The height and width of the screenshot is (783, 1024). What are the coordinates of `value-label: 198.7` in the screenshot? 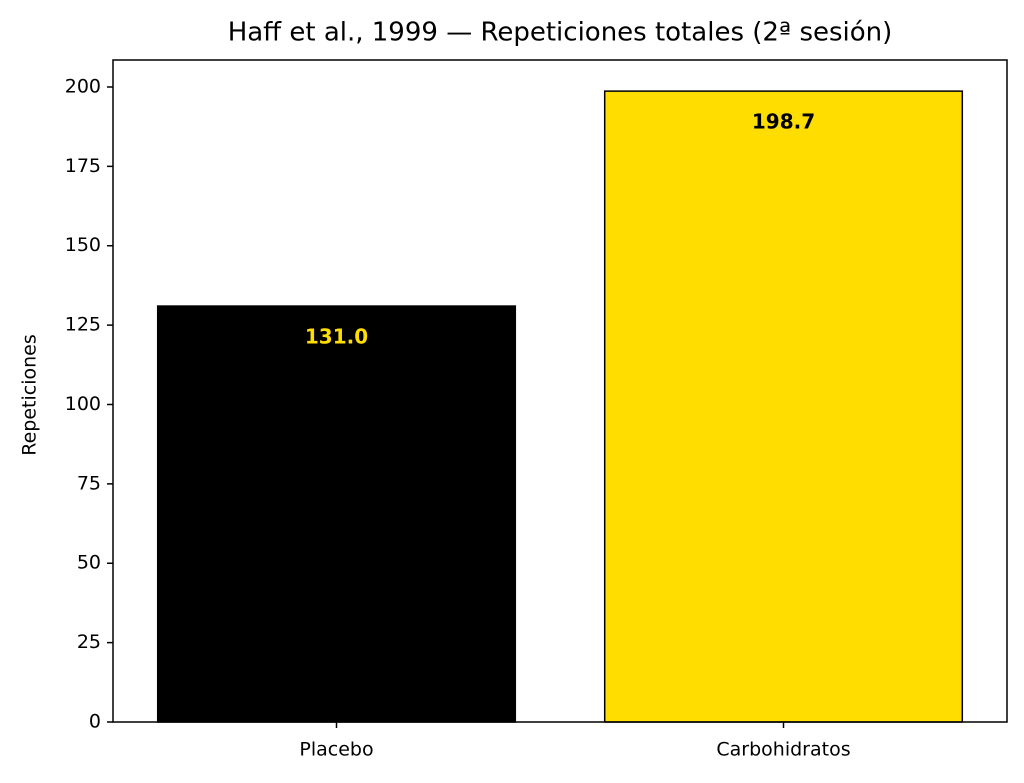 It's located at (783, 122).